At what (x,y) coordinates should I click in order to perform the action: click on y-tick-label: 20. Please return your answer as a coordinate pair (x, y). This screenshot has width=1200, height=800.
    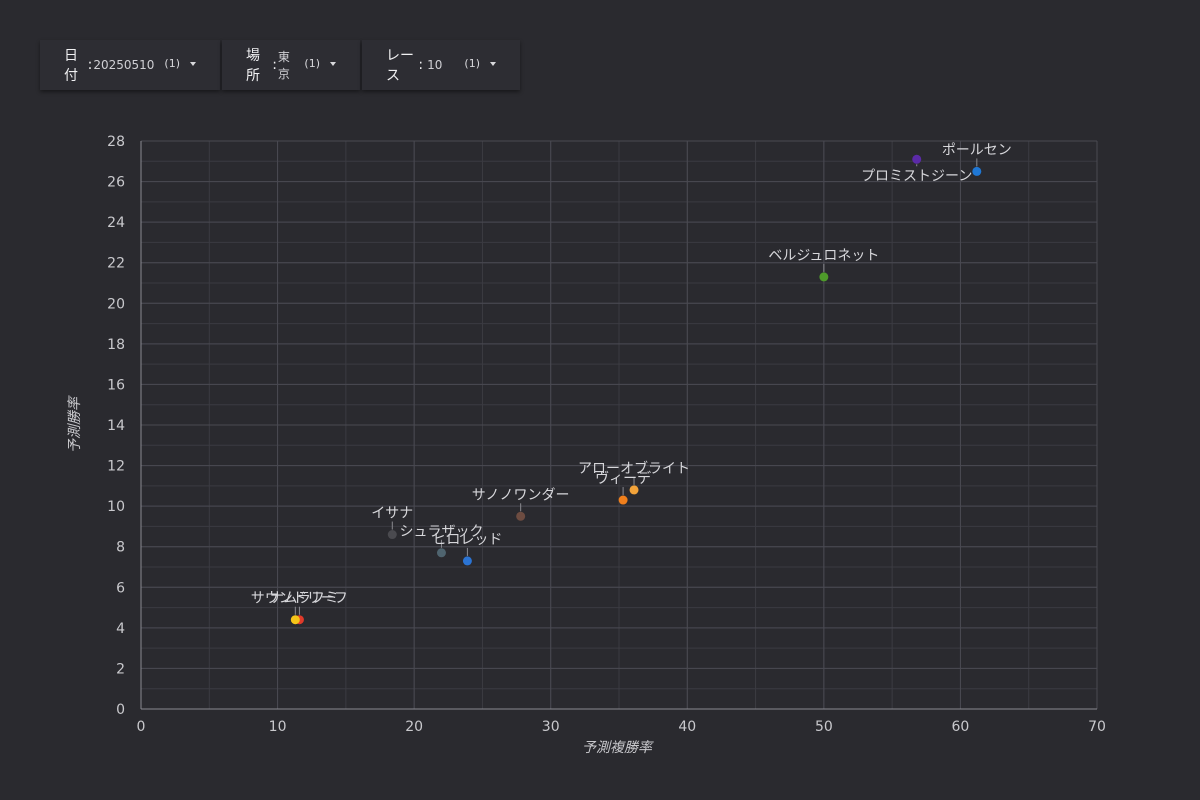
    Looking at the image, I should click on (116, 304).